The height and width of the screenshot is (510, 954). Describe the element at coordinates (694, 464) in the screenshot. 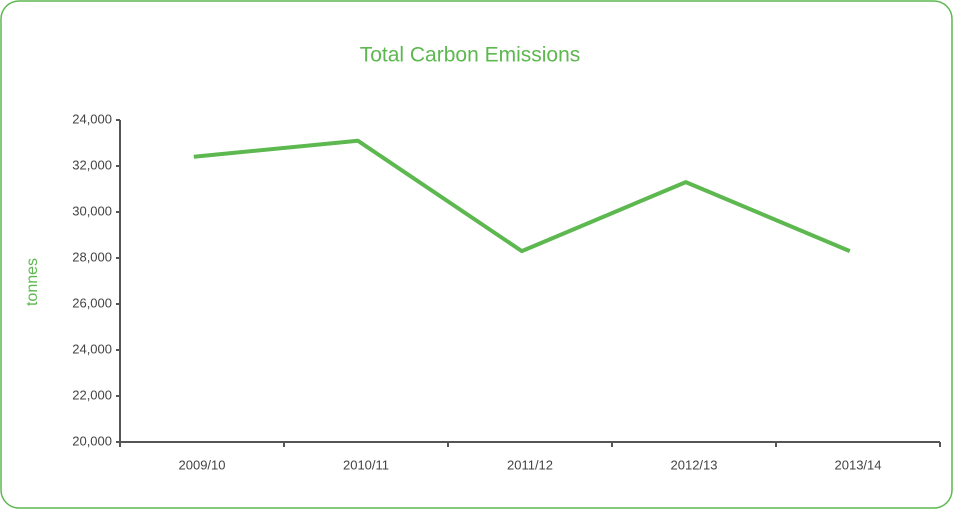

I see `x-tick-label: 2012/13` at that location.